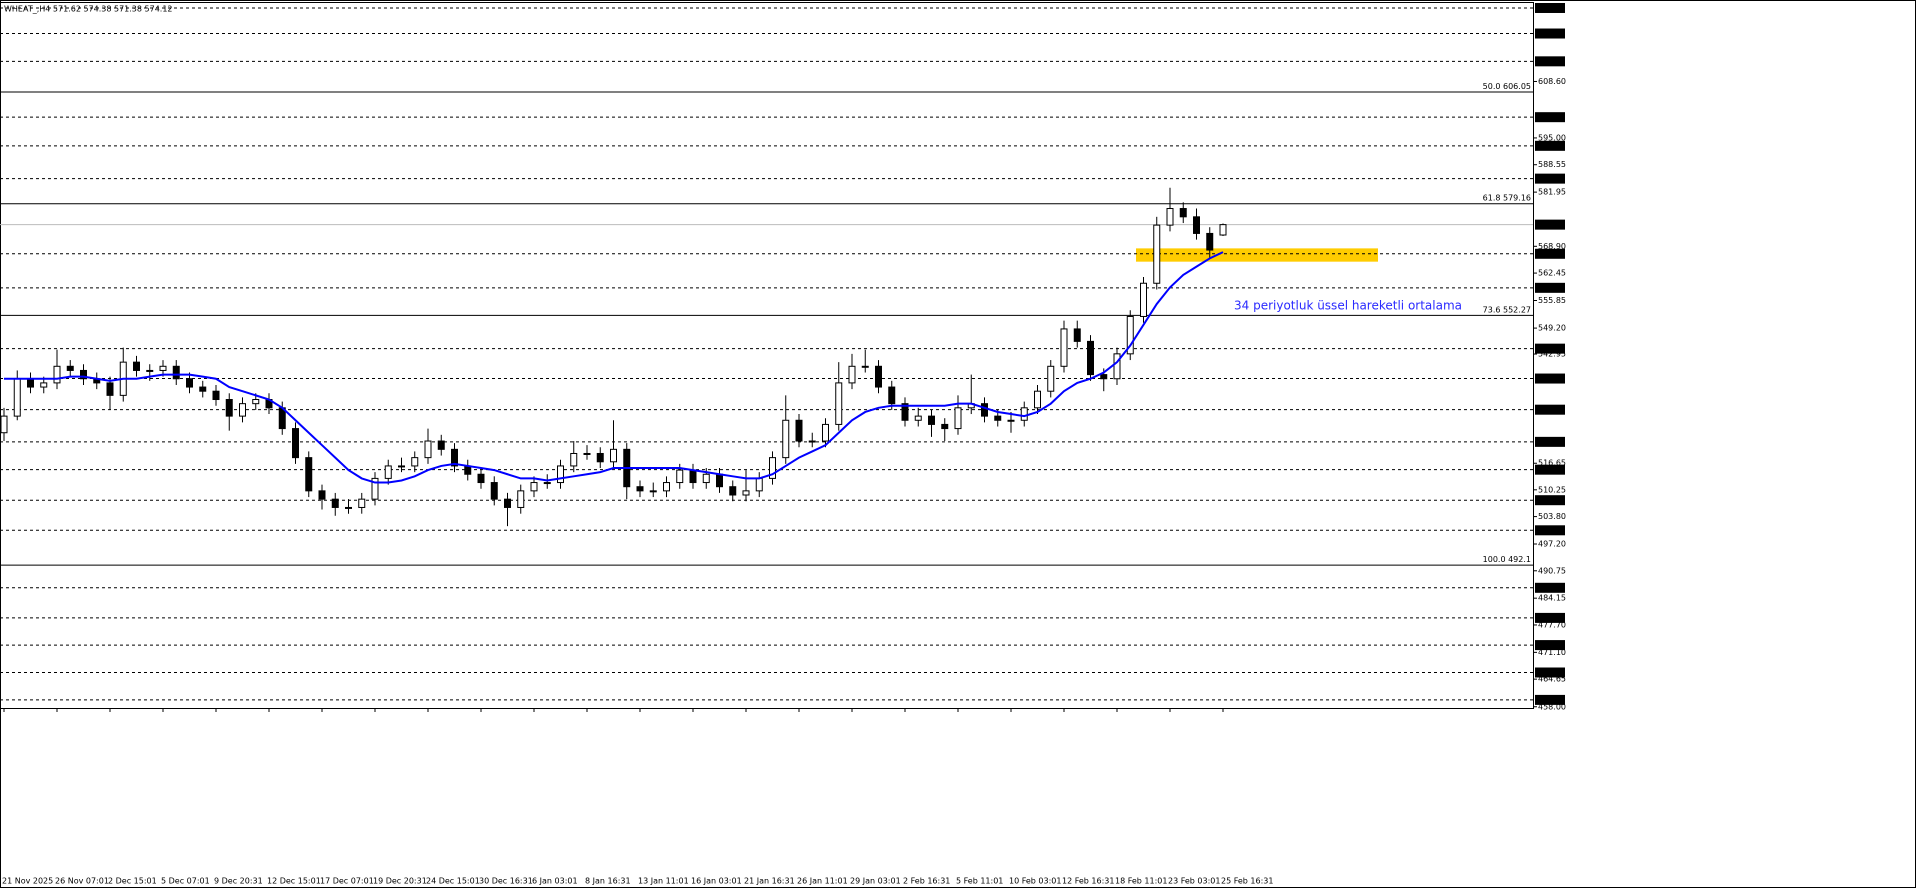 This screenshot has width=1916, height=888. I want to click on level-label: 529.55, so click(1551, 409).